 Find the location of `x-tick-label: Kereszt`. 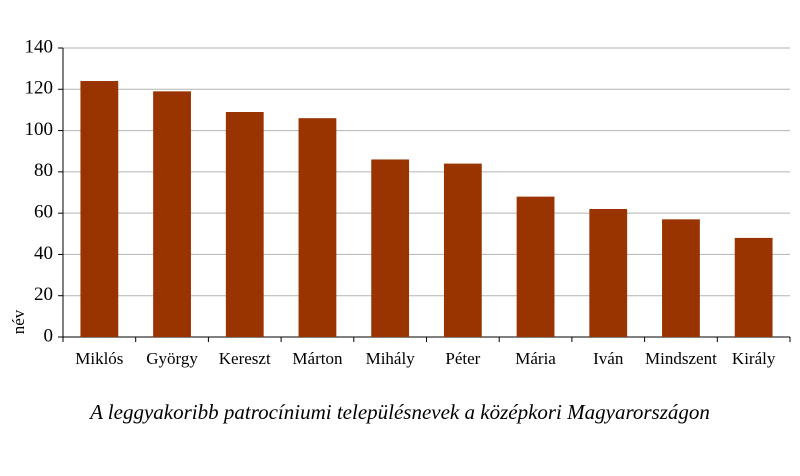

x-tick-label: Kereszt is located at coordinates (245, 358).